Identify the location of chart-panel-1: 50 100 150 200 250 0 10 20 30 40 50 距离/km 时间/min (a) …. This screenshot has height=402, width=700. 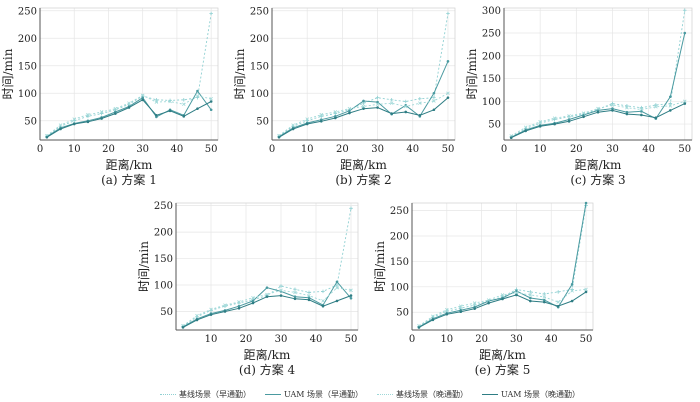
(110, 96).